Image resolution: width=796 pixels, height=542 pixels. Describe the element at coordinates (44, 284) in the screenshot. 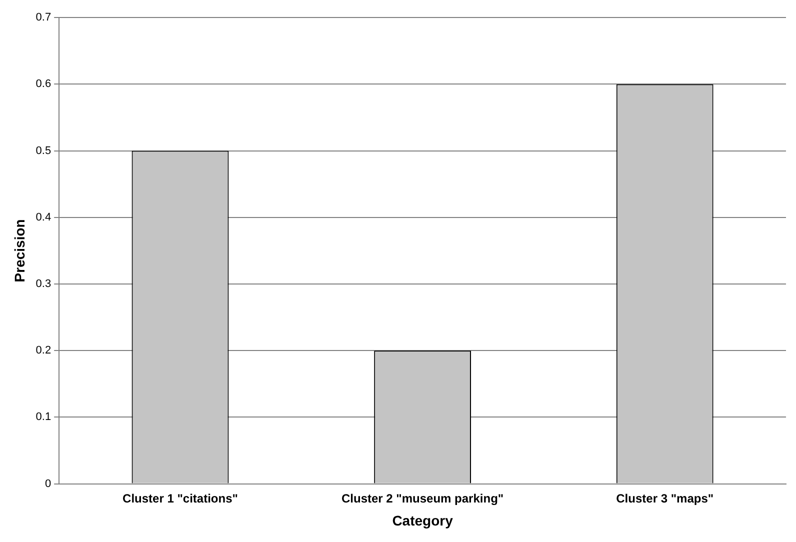

I see `y-tick-label: 0.3` at that location.